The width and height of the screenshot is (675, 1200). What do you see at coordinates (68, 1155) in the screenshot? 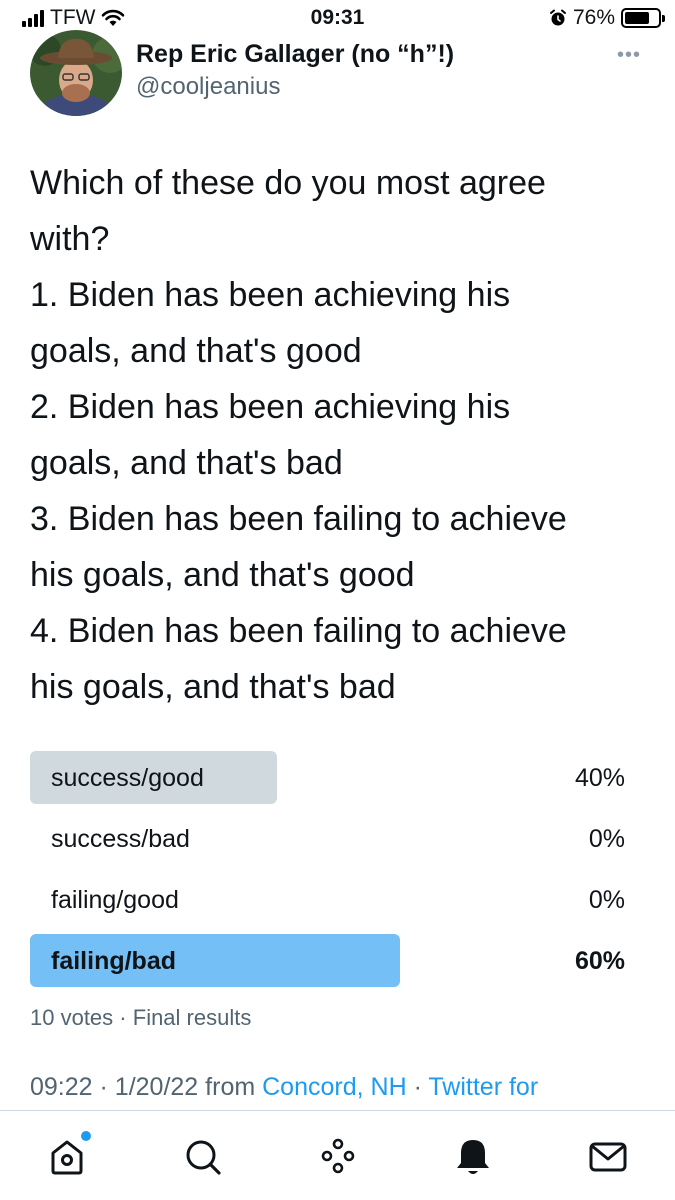
I see `home-icon` at bounding box center [68, 1155].